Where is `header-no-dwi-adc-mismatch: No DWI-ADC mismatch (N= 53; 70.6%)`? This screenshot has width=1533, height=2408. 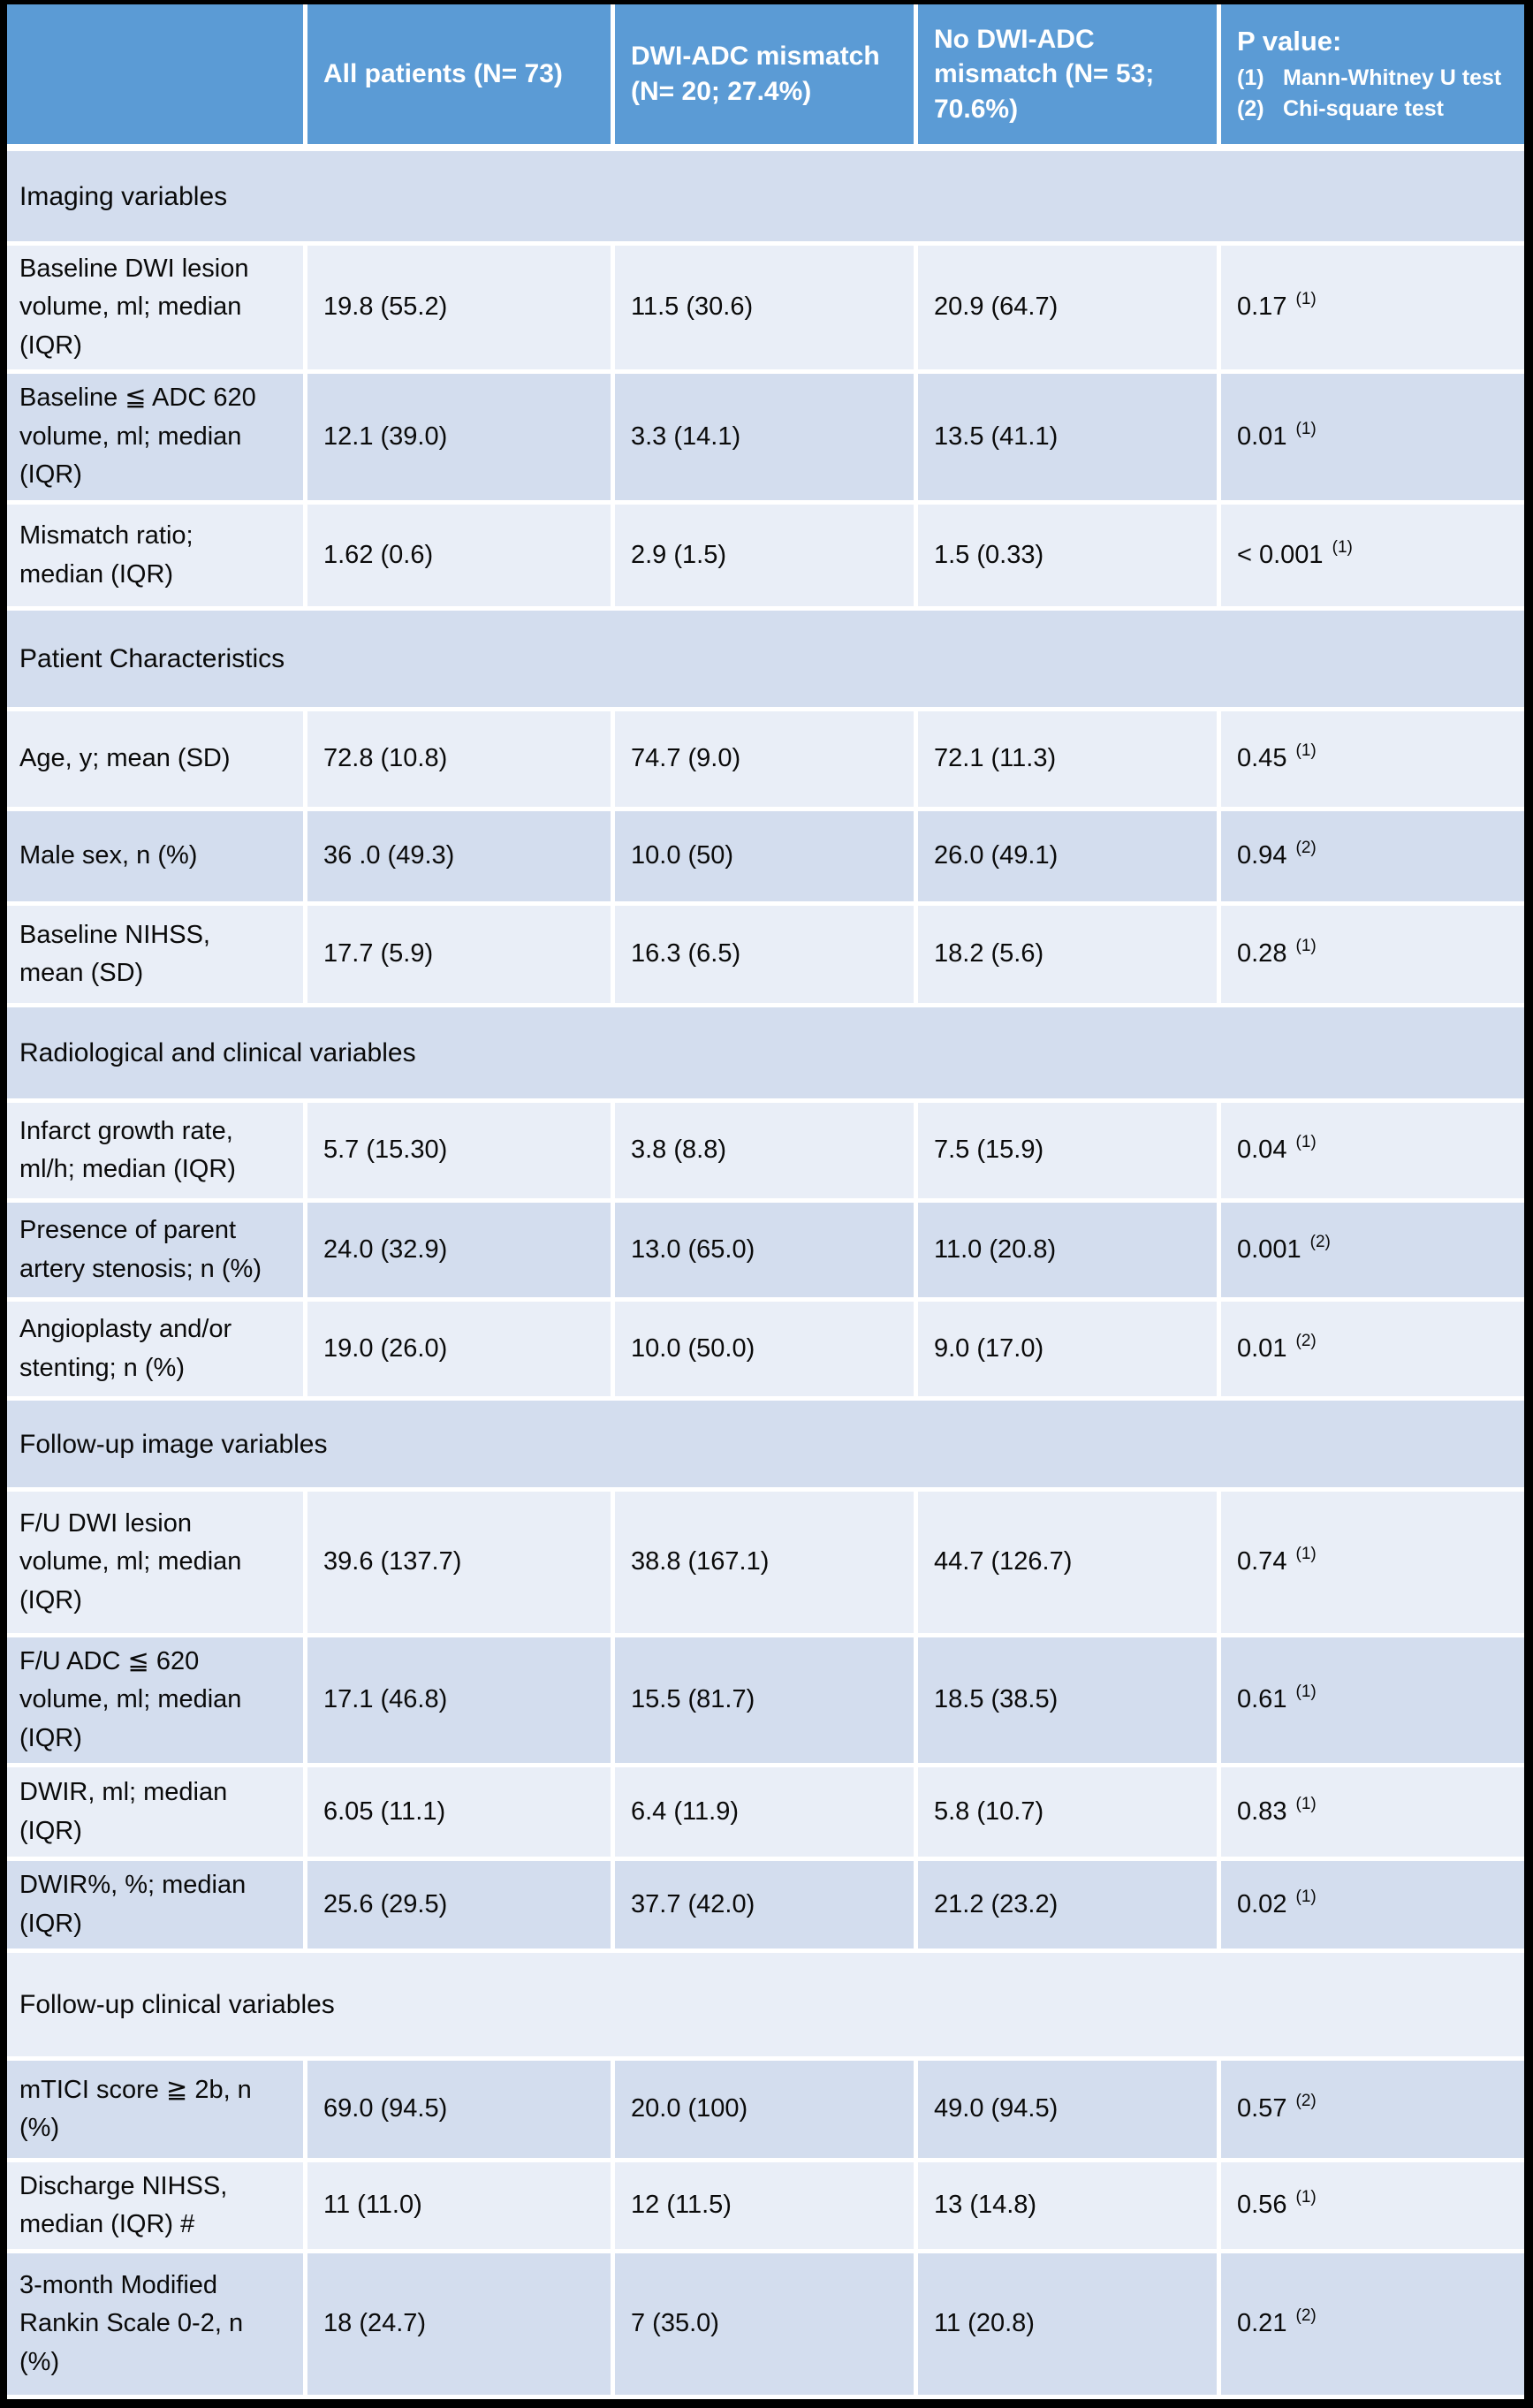 header-no-dwi-adc-mismatch: No DWI-ADC mismatch (N= 53; 70.6%) is located at coordinates (1069, 77).